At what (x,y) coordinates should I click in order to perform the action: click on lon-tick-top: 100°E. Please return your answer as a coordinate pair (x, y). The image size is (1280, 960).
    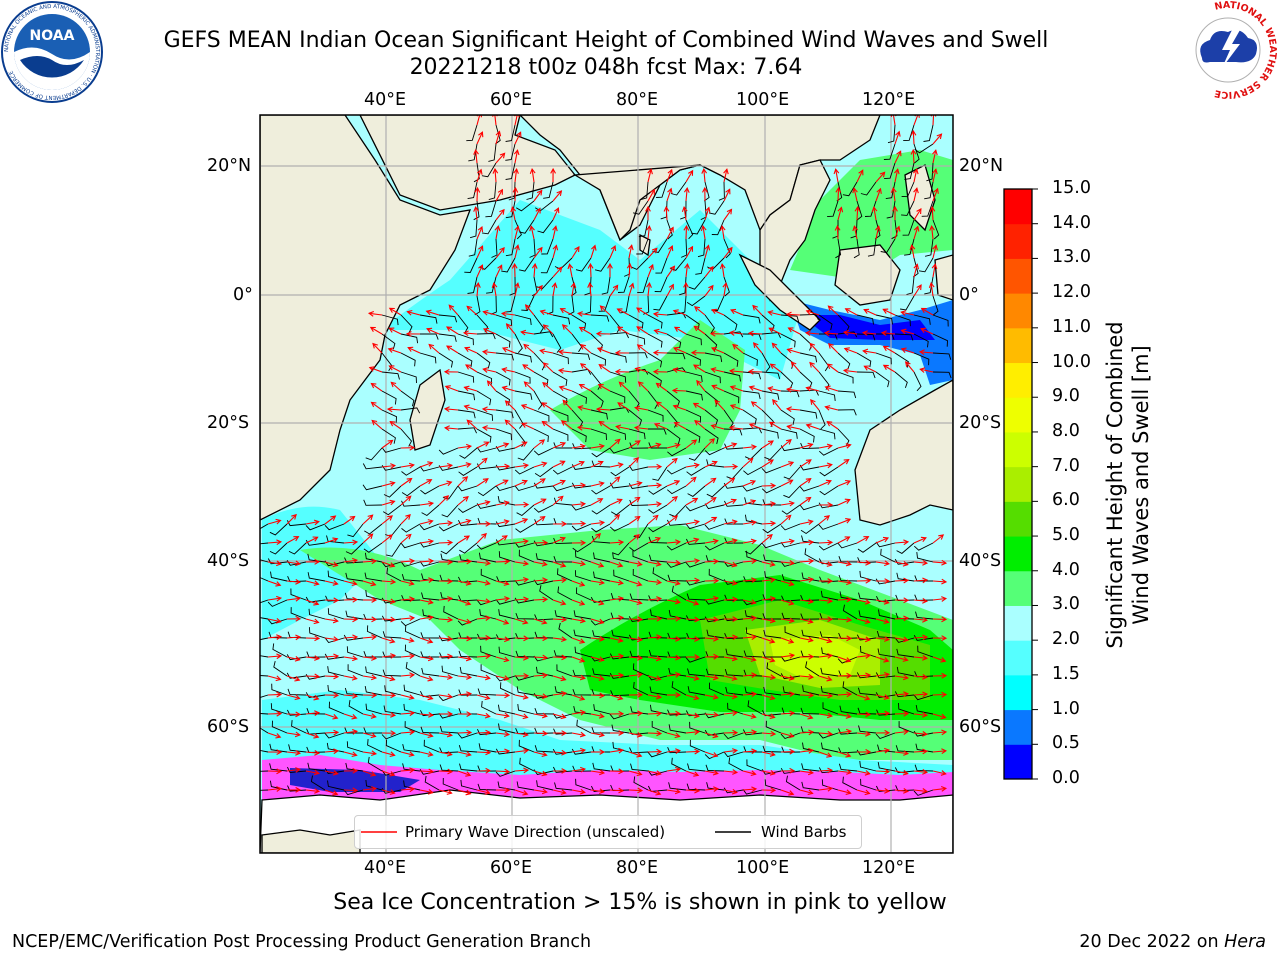
    Looking at the image, I should click on (763, 100).